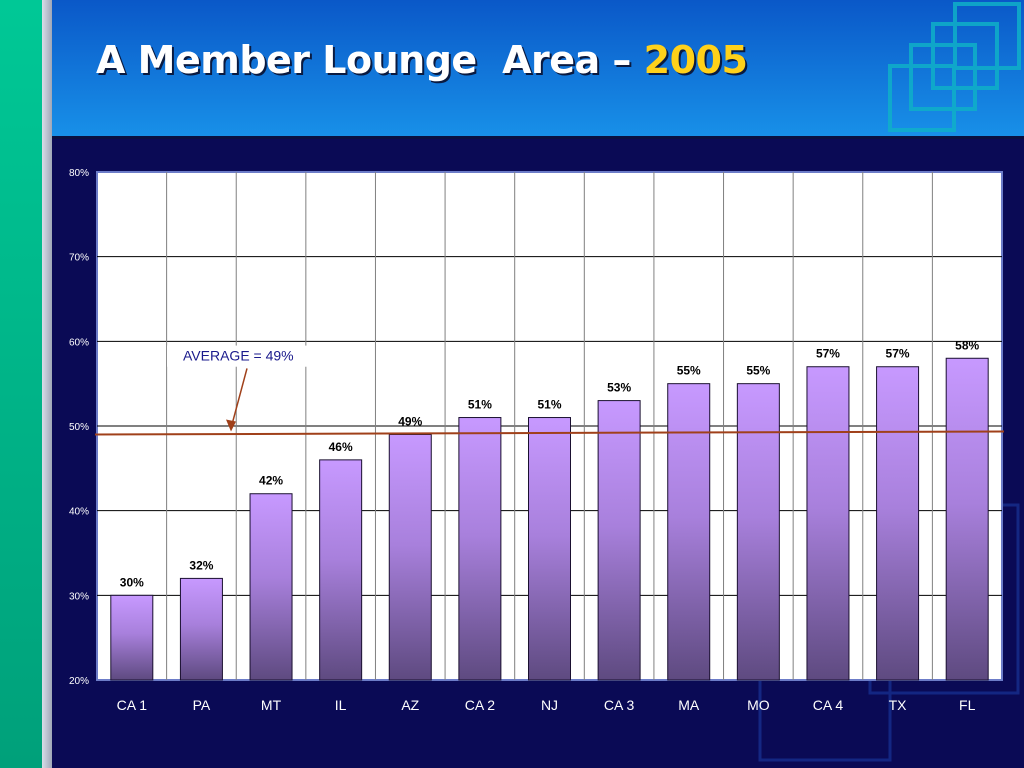 The width and height of the screenshot is (1024, 768). Describe the element at coordinates (202, 705) in the screenshot. I see `x-tick-label: PA` at that location.